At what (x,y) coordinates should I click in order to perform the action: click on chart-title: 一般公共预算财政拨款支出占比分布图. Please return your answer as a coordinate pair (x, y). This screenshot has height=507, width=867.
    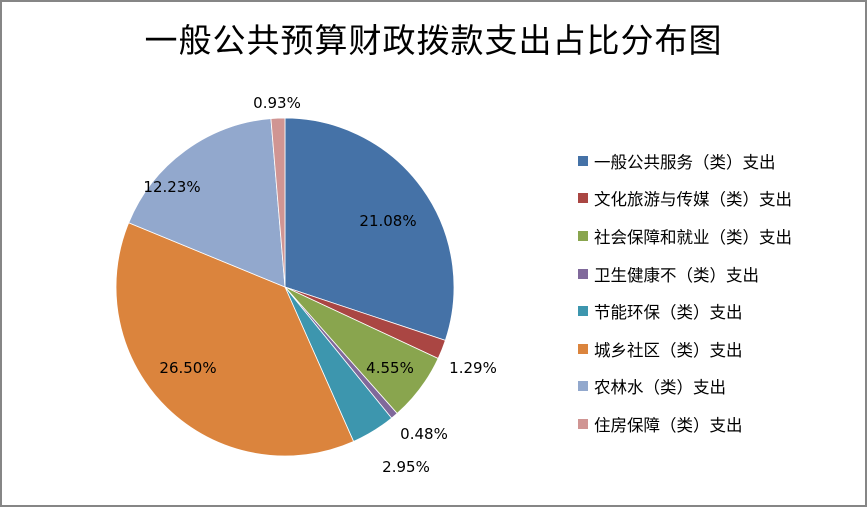
    Looking at the image, I should click on (433, 40).